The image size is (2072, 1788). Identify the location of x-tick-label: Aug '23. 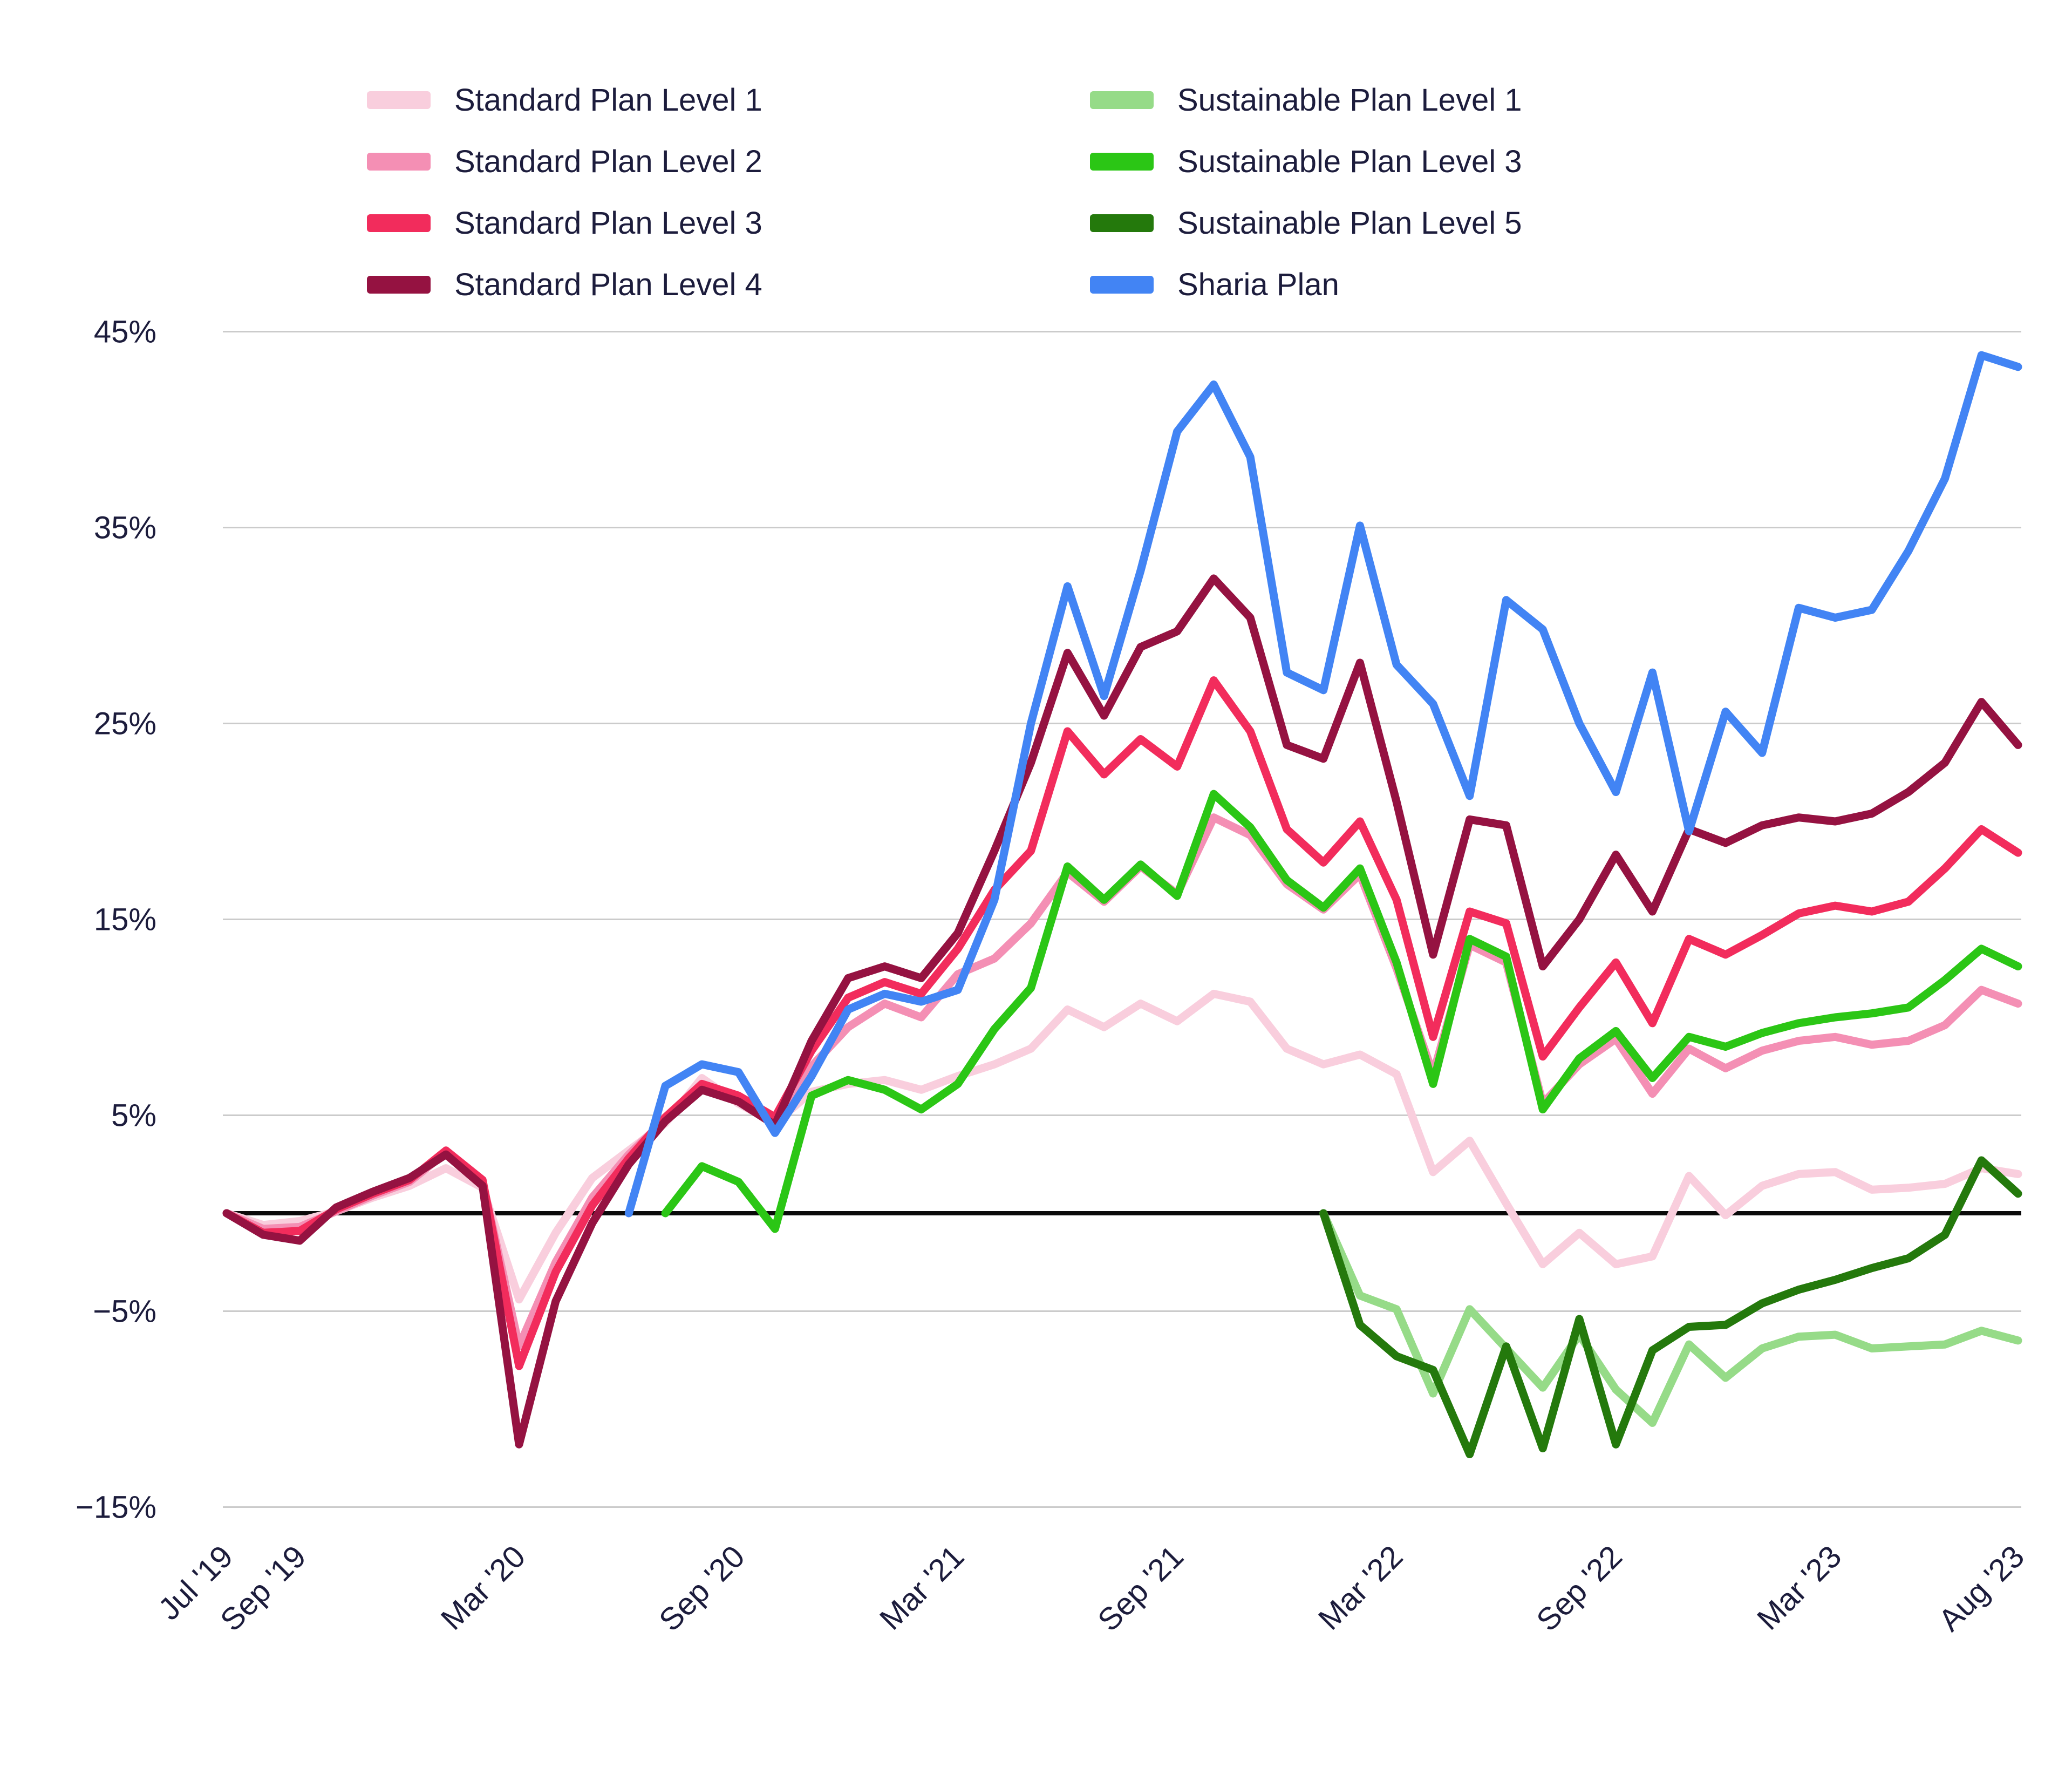
(1981, 1588).